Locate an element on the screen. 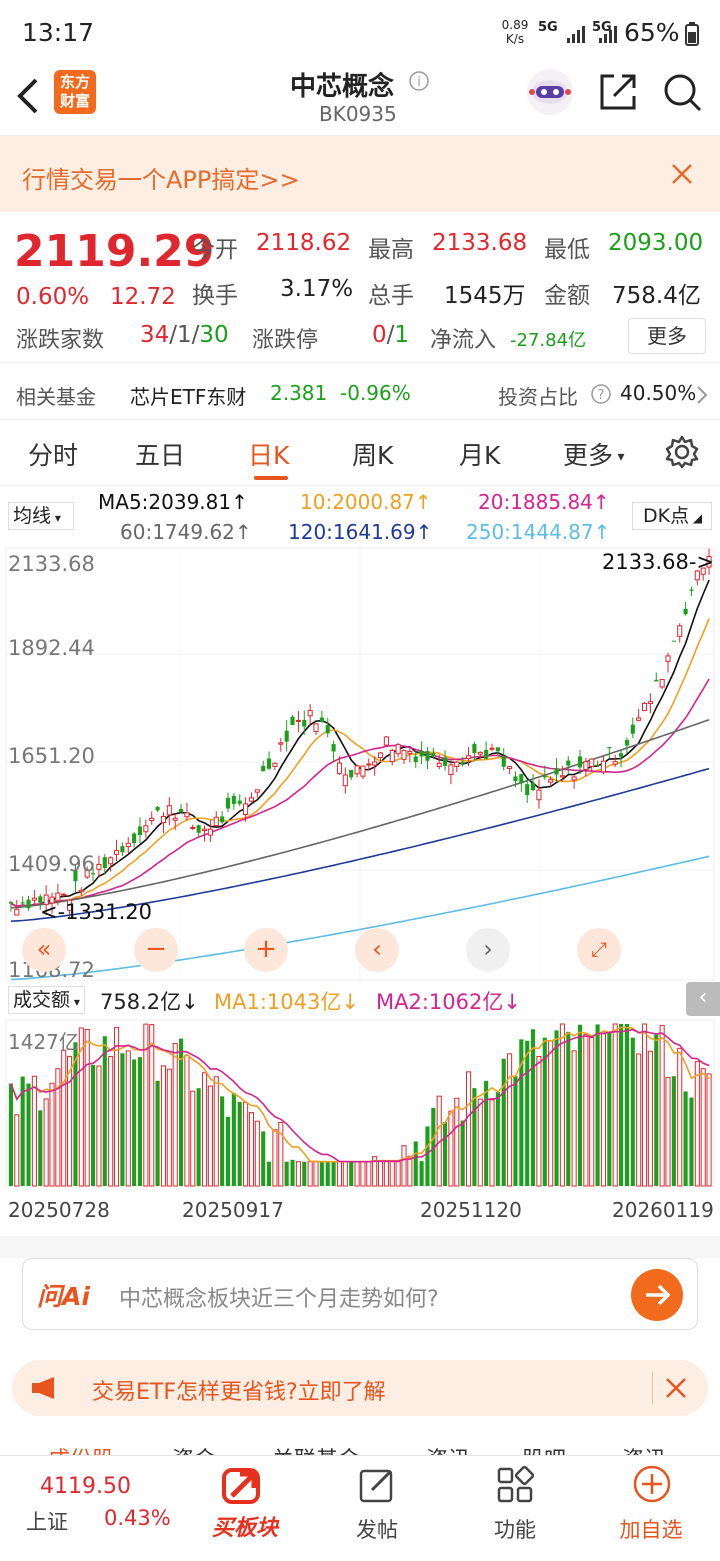  index-ticker: 4119.50 上证 0.43% is located at coordinates (90, 1508).